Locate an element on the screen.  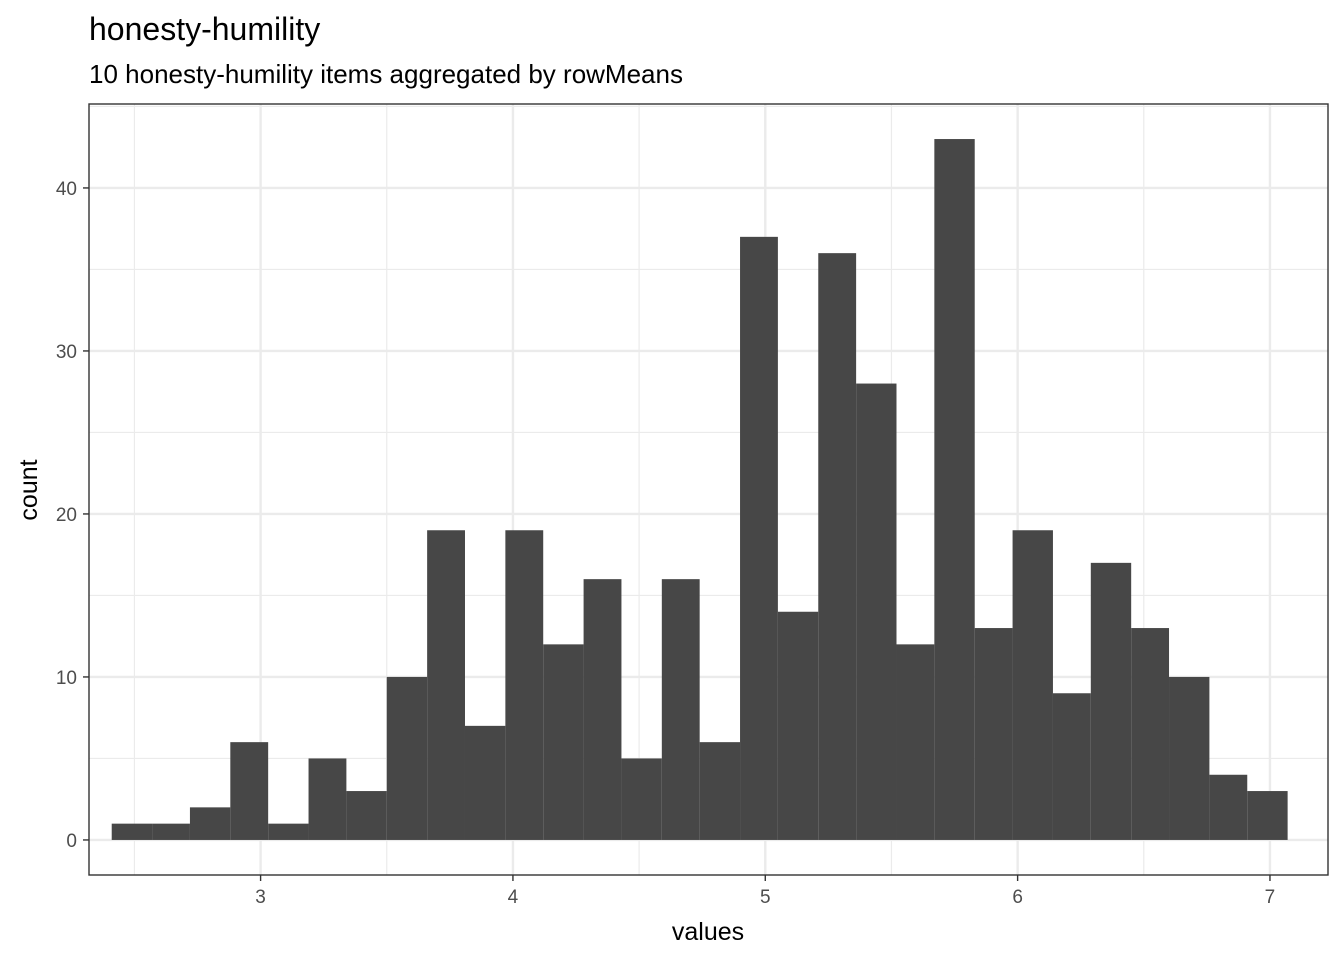
x-axis: 3 4 5 6 7 is located at coordinates (765, 891).